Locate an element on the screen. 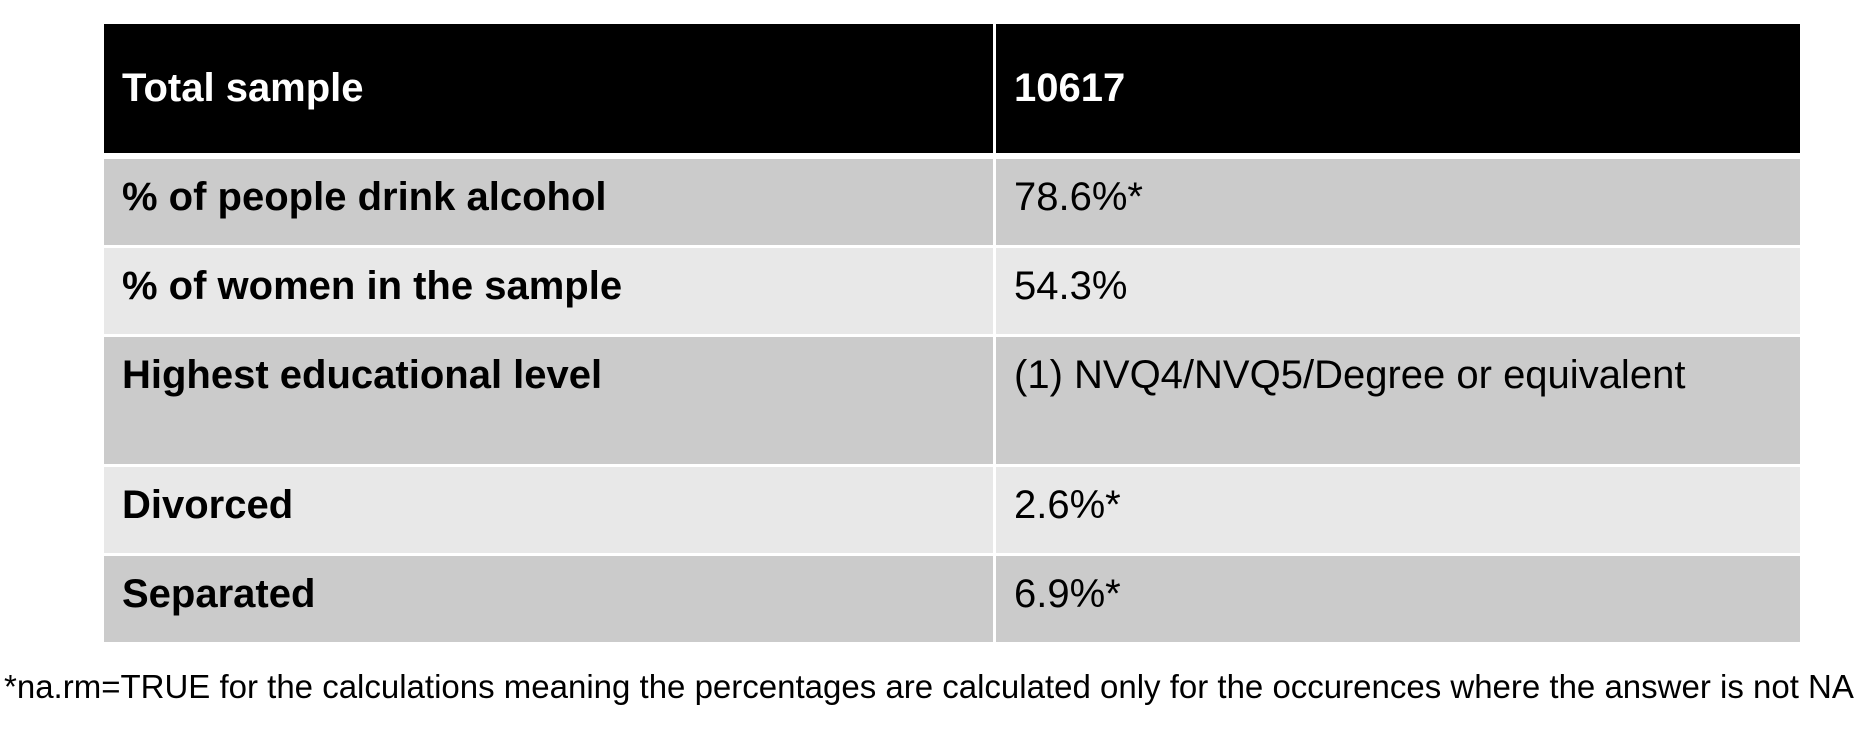 This screenshot has width=1862, height=730. header-label: Total sample is located at coordinates (550, 91).